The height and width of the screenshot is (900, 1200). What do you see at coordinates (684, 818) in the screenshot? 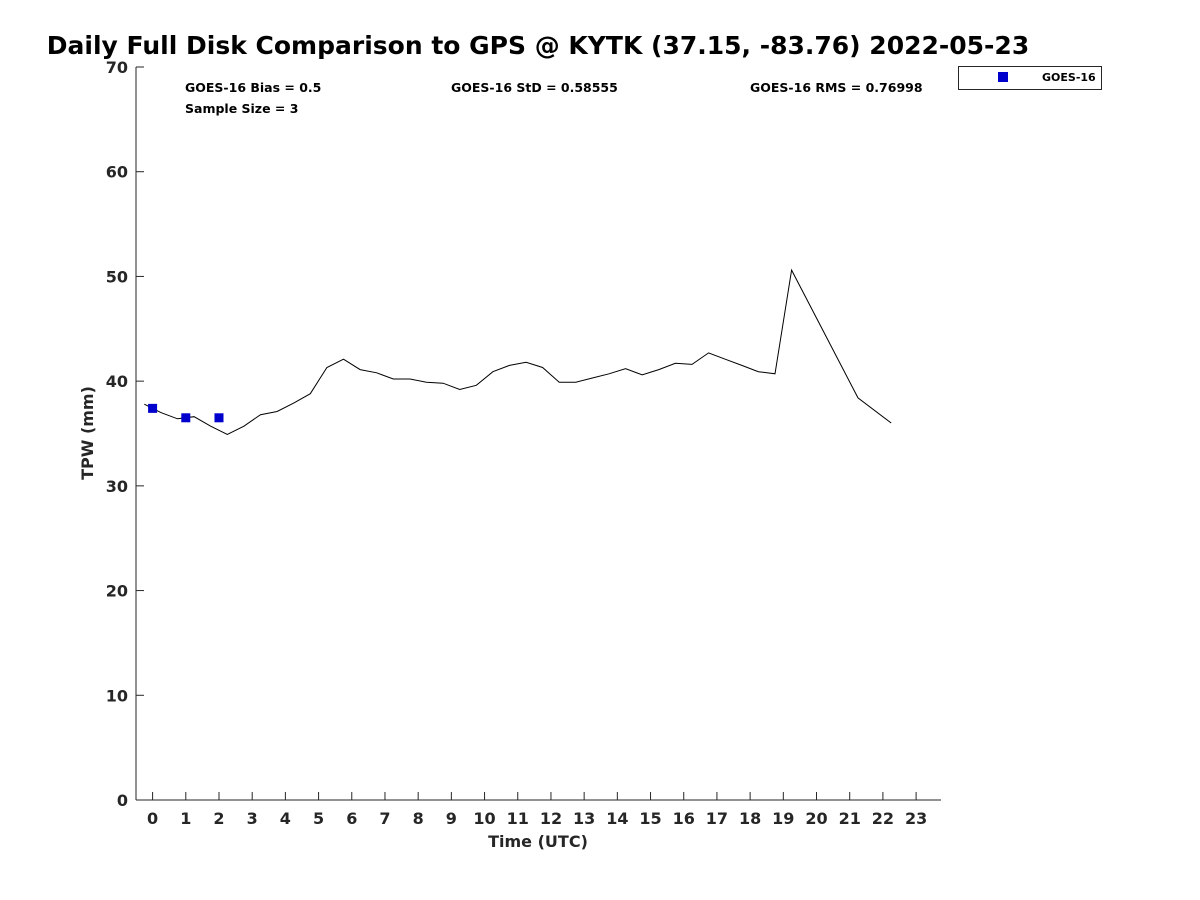
I see `x-tick-label: 16` at bounding box center [684, 818].